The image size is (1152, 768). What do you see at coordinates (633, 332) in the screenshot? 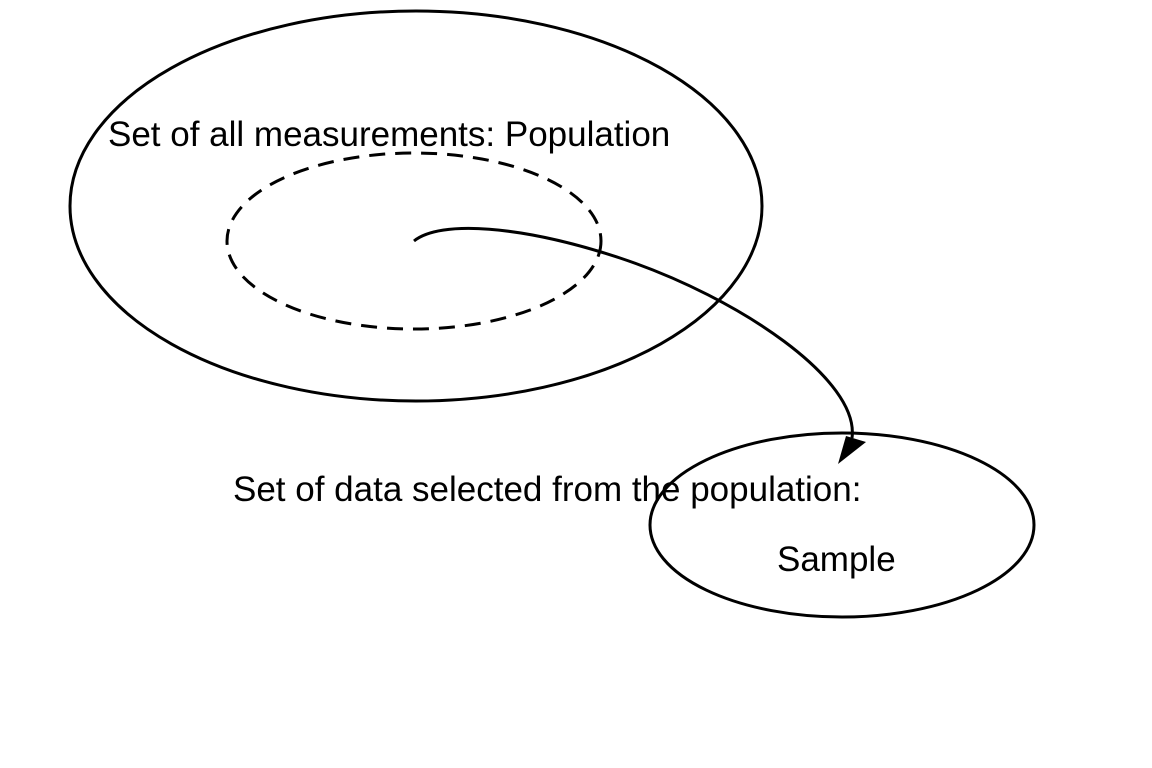
I see `selection-arrow-curve` at bounding box center [633, 332].